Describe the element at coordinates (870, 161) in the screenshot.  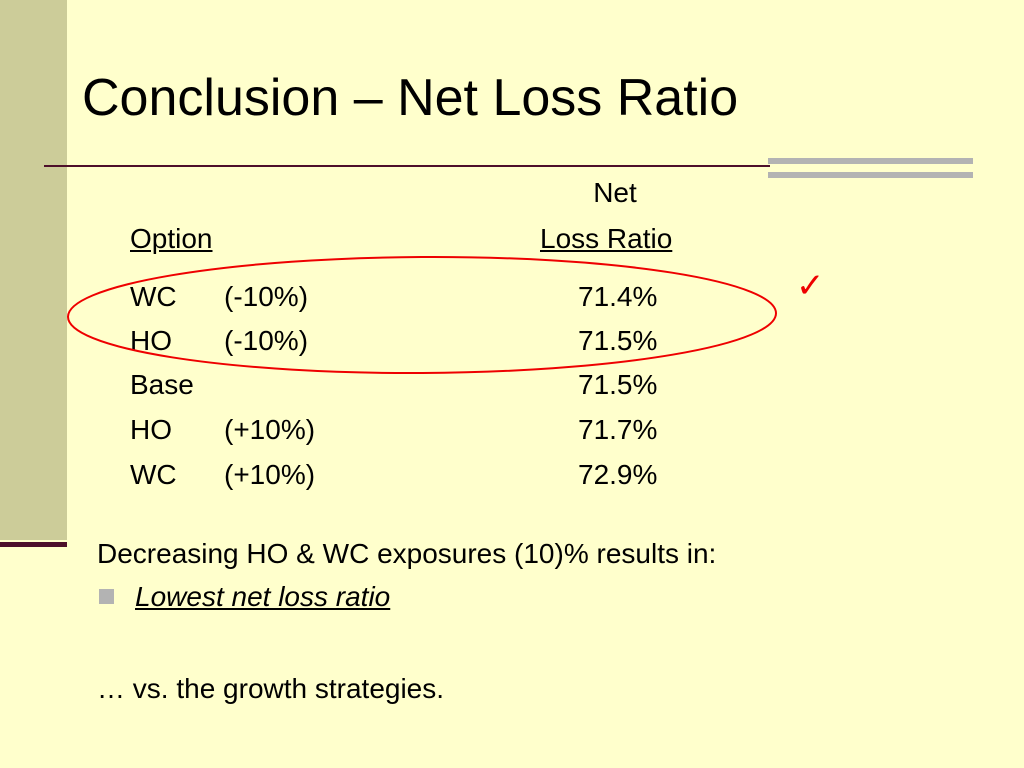
I see `title-divider-accent-top` at that location.